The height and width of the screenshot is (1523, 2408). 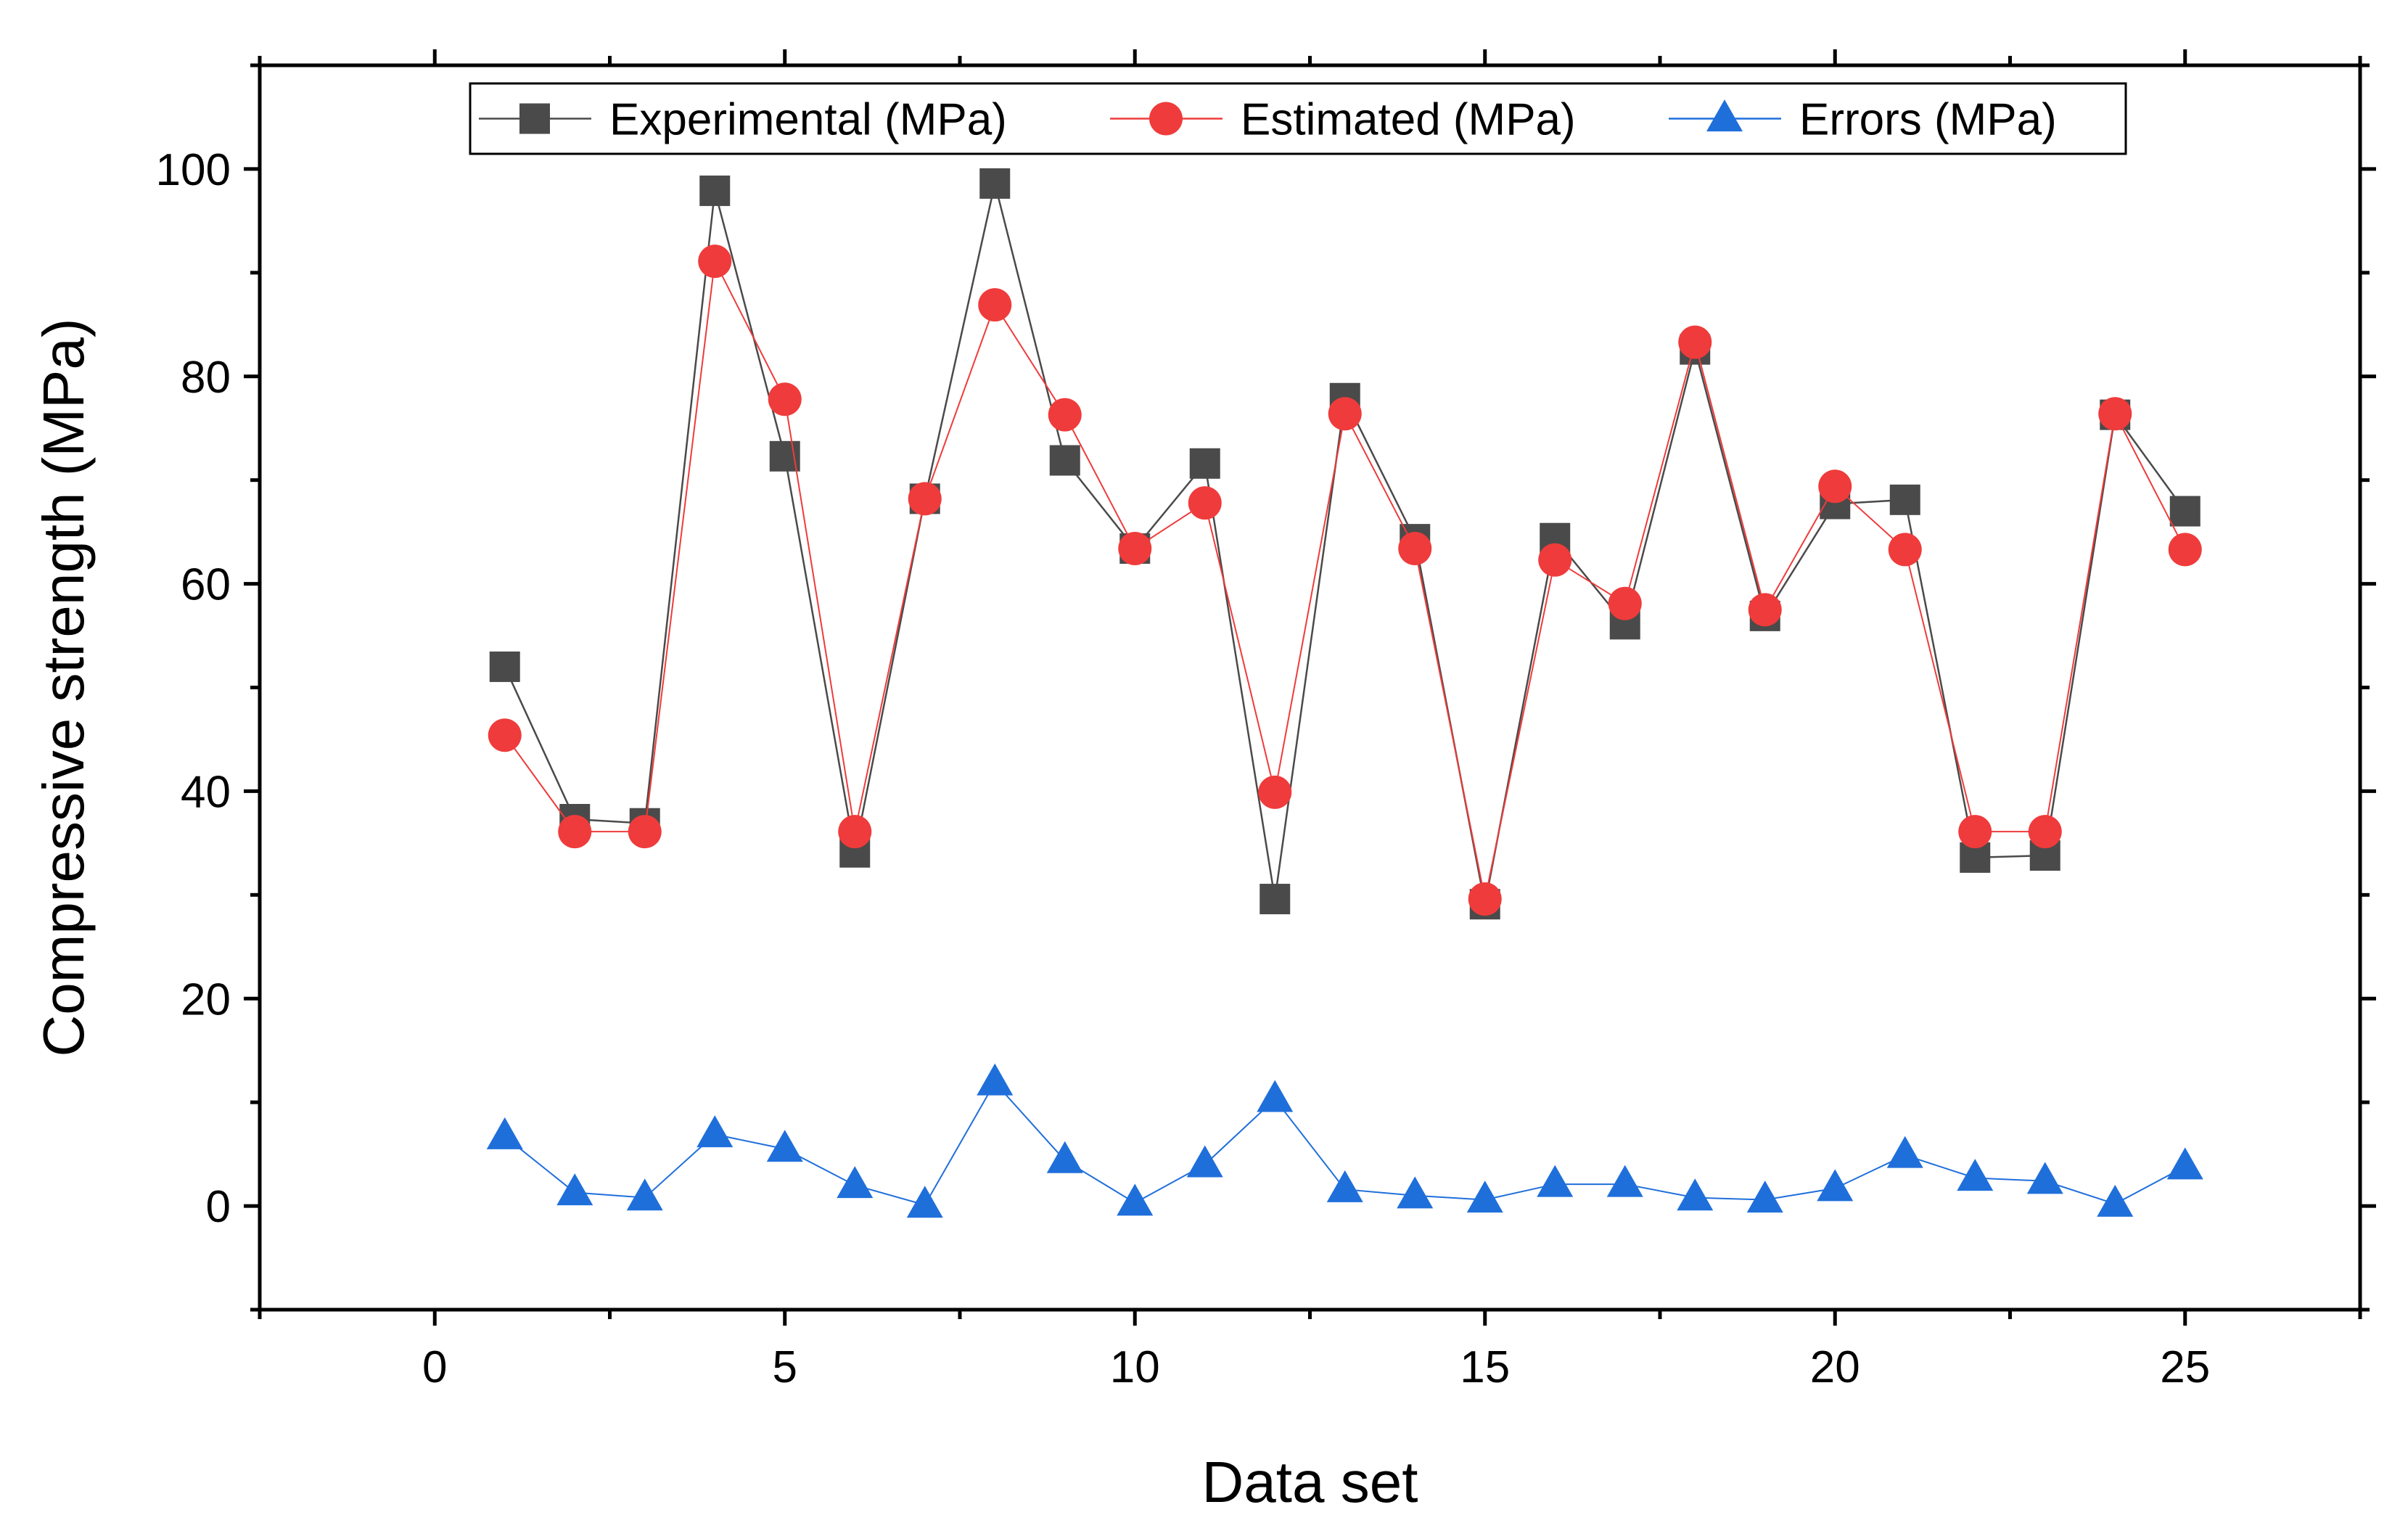 I want to click on x-tick-label: 25, so click(x=2185, y=1367).